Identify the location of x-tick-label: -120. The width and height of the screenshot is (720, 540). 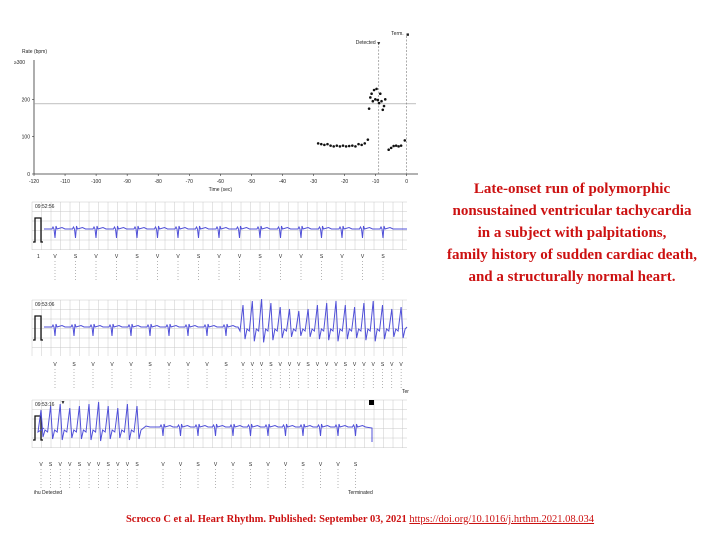
(34, 182).